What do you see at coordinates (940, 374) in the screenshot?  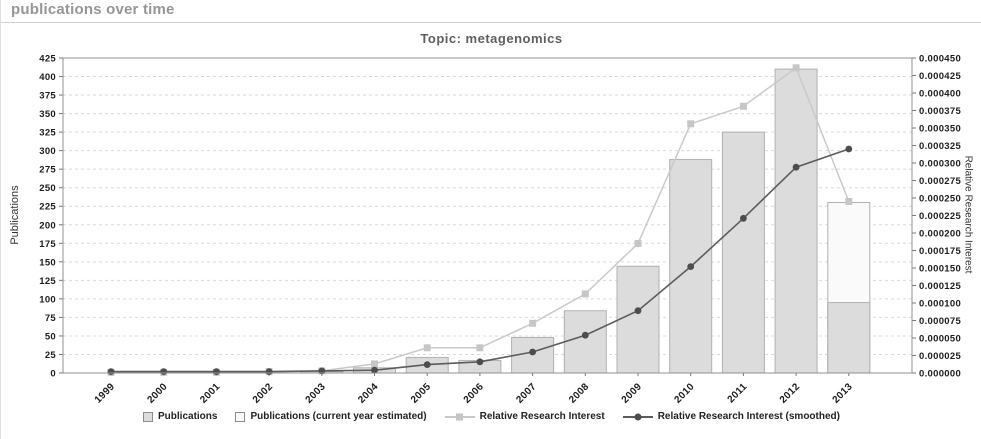 I see `svg-text: 0.000000` at bounding box center [940, 374].